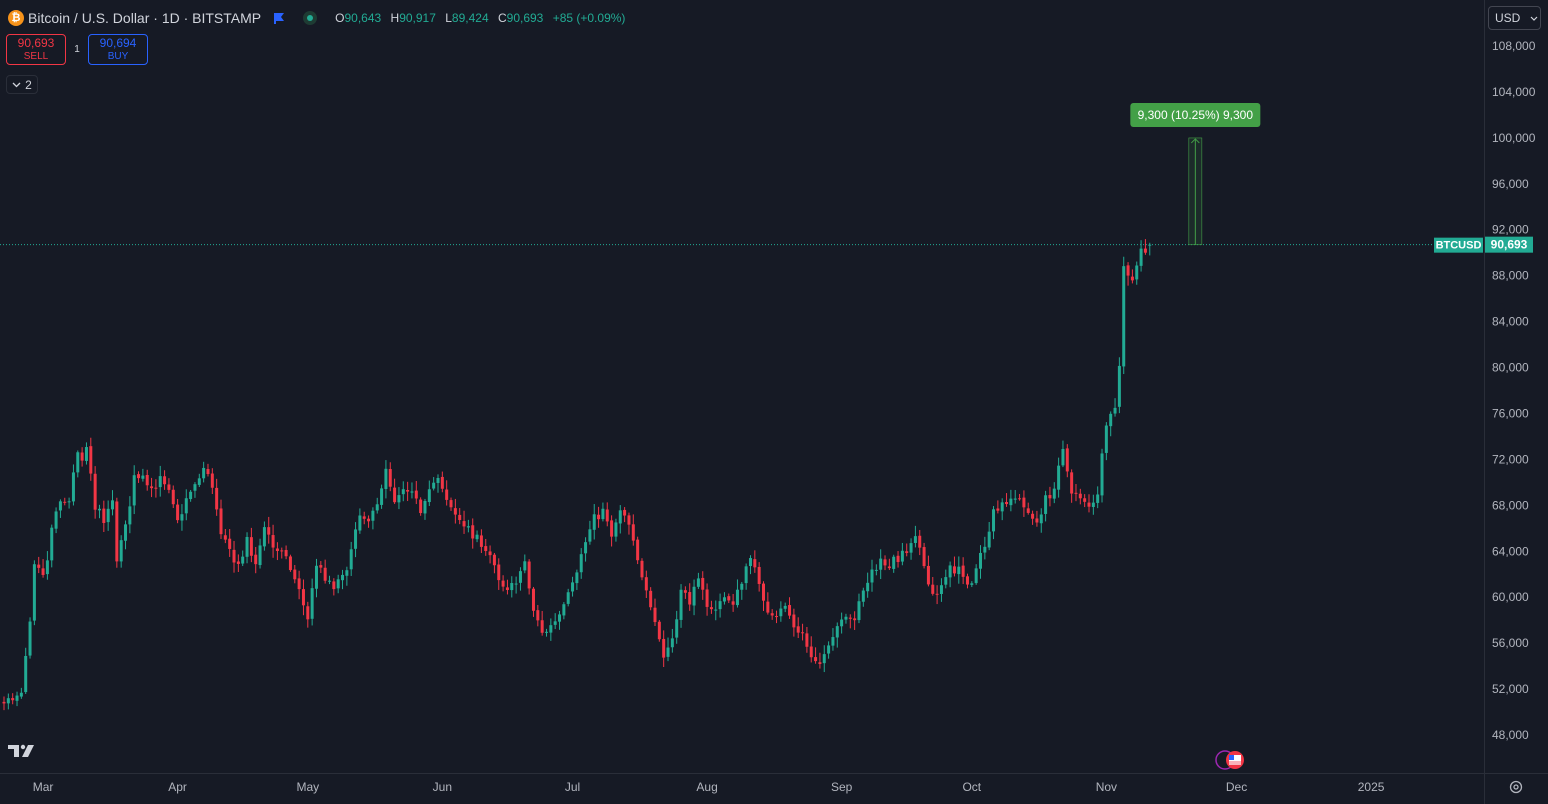 This screenshot has height=804, width=1548. Describe the element at coordinates (279, 18) in the screenshot. I see `flag-icon` at that location.